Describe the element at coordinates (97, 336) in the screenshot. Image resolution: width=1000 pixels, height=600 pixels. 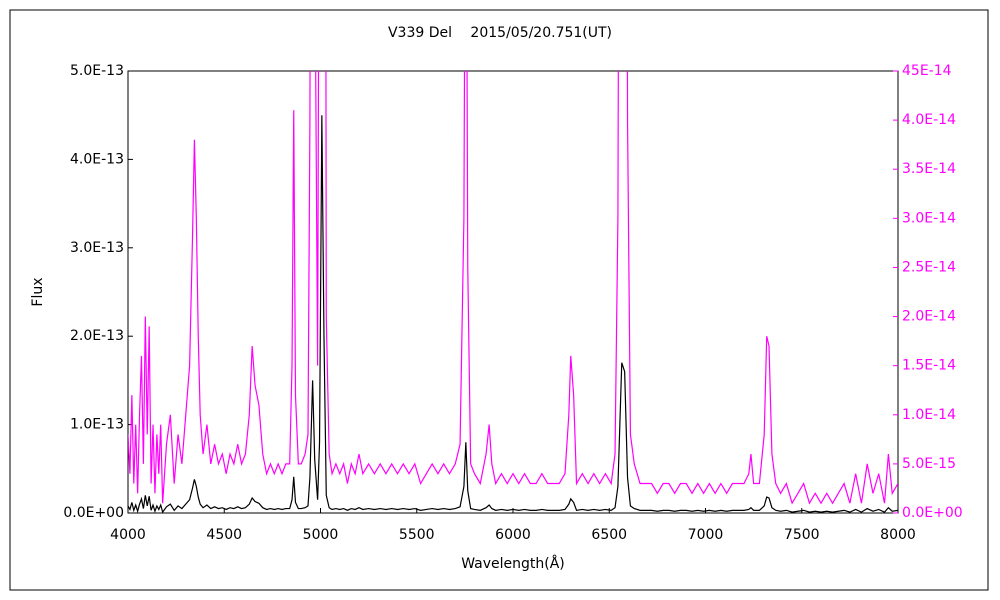
I see `y-tick-label: 2.0E-13` at that location.